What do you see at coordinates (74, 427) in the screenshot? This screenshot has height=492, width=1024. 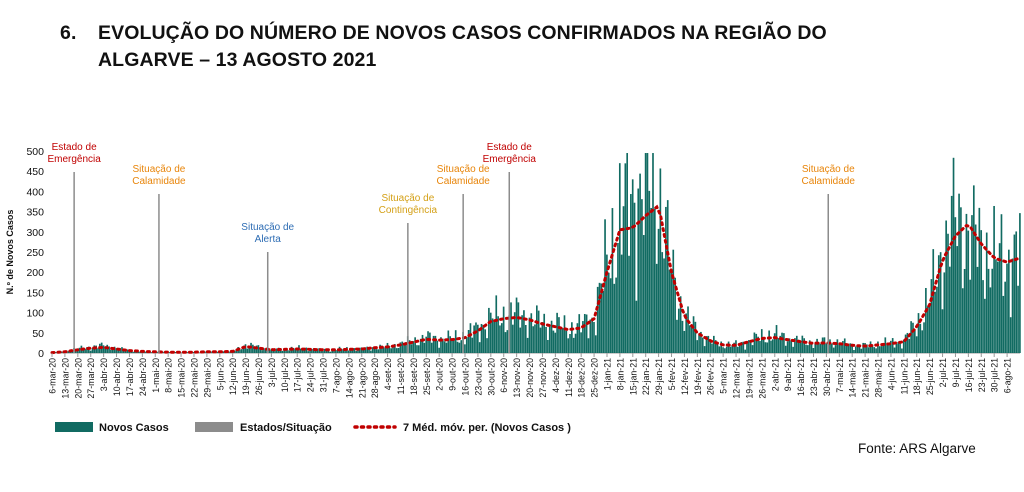 I see `legend-swatch-cases` at bounding box center [74, 427].